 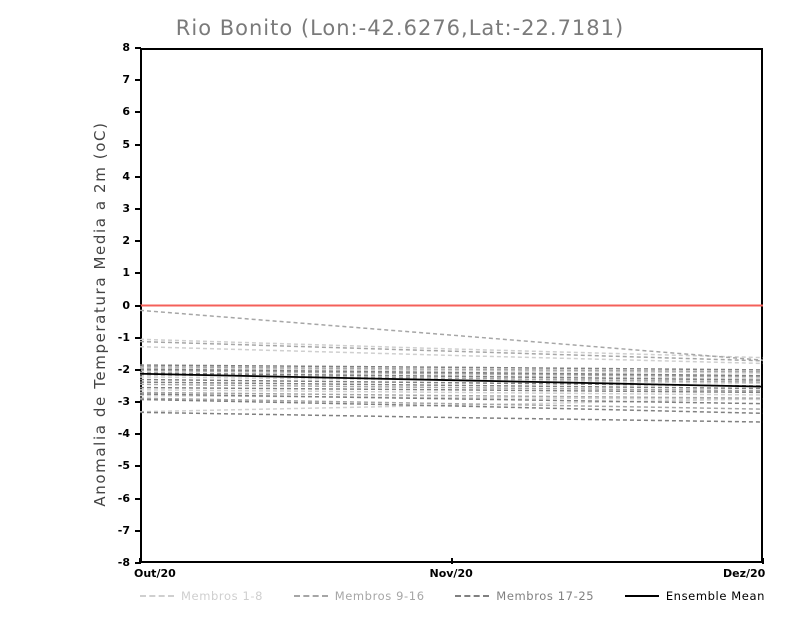 I want to click on y-tick-label: -8, so click(x=123, y=562).